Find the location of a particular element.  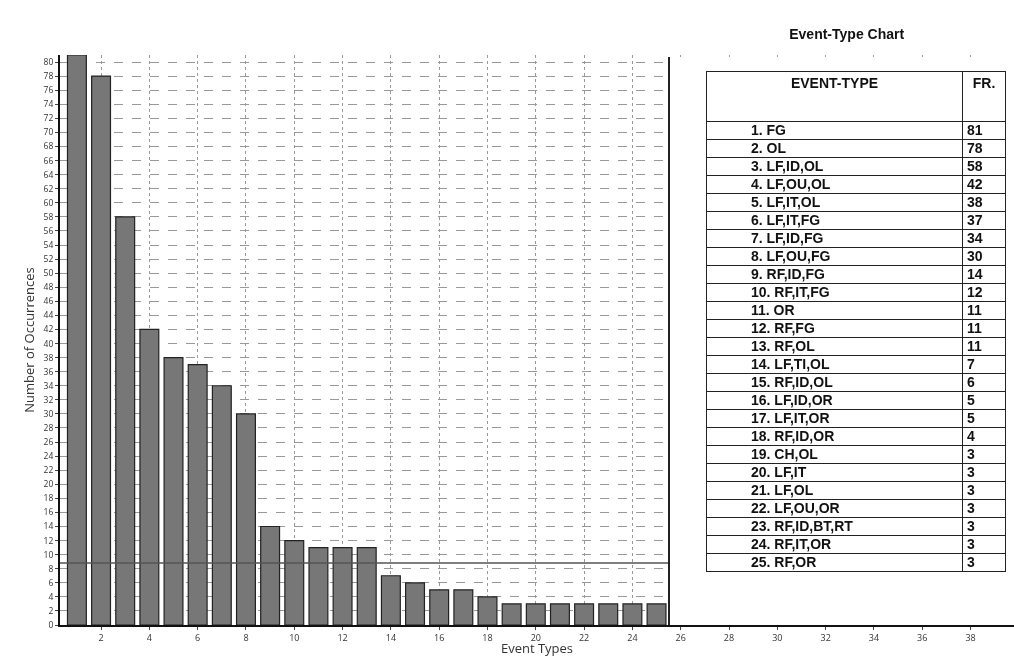

y-tick-label: 20 is located at coordinates (48, 484).